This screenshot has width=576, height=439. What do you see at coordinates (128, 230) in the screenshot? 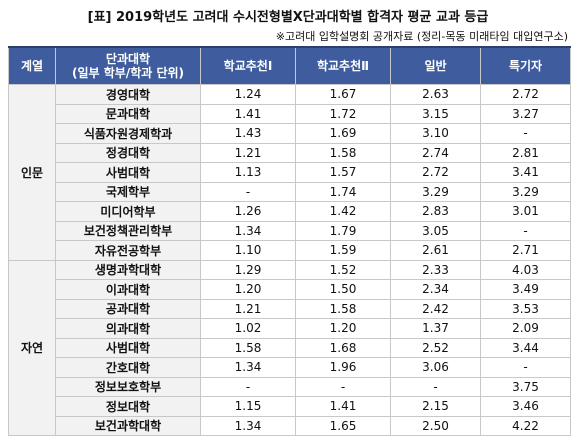
I see `dept-cell: 보건정책관리학부` at bounding box center [128, 230].